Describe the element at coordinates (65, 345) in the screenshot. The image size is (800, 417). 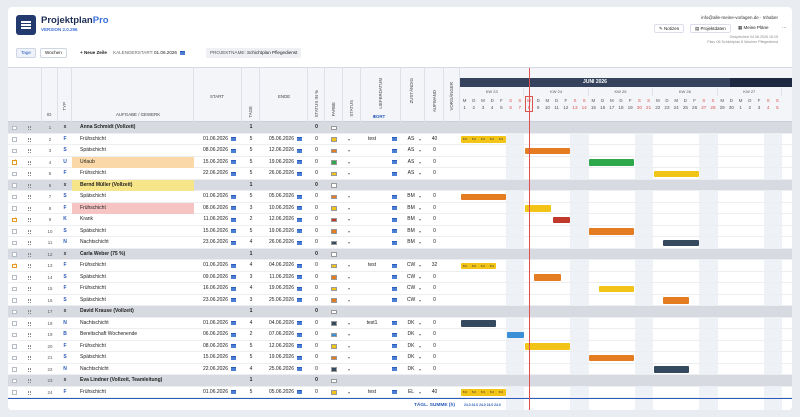
I see `row-type: F` at that location.